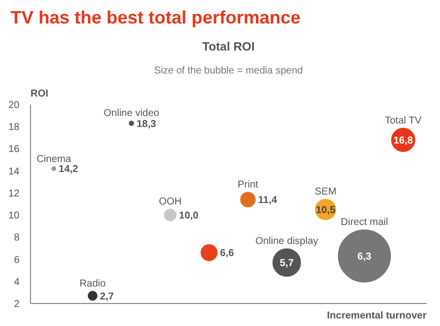 This screenshot has width=440, height=326. What do you see at coordinates (14, 216) in the screenshot?
I see `y-tick-label: 10` at bounding box center [14, 216].